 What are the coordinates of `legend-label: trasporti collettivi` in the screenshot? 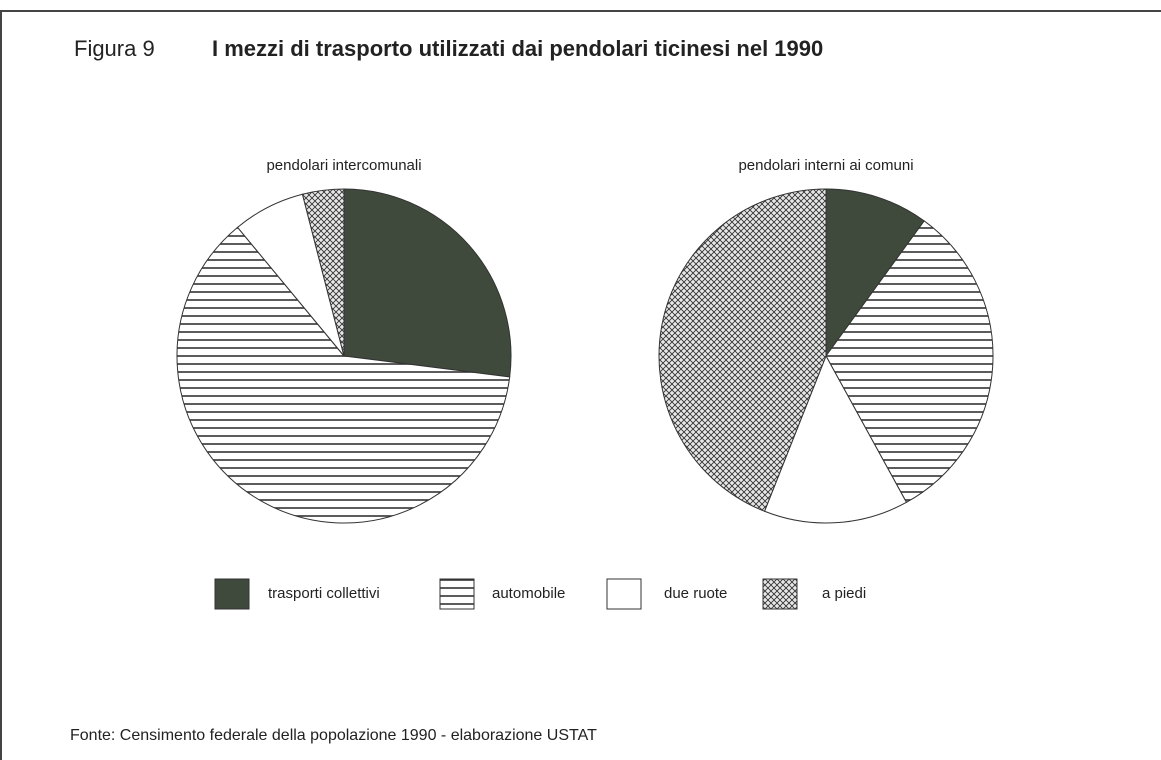 It's located at (324, 593).